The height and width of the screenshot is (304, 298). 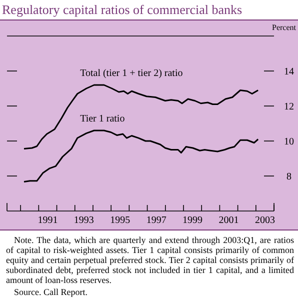 What do you see at coordinates (122, 9) in the screenshot?
I see `chart-title: Regulatory capital ratios of commercial banks` at bounding box center [122, 9].